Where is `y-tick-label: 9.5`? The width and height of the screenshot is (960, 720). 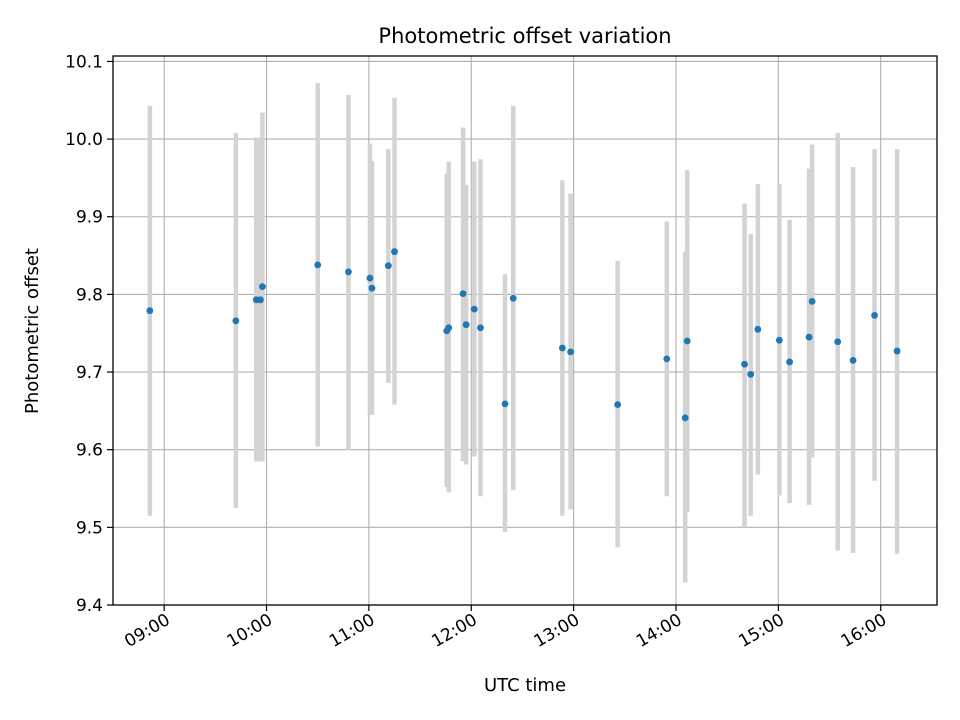
y-tick-label: 9.5 is located at coordinates (89, 528).